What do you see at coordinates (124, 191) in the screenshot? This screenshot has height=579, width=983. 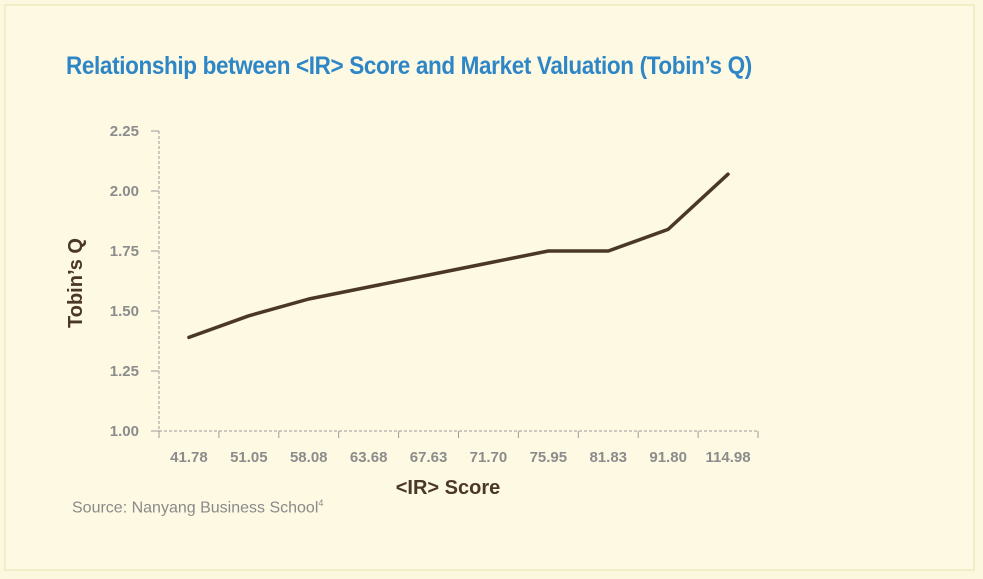 I see `y-tick-label: 2.00` at bounding box center [124, 191].